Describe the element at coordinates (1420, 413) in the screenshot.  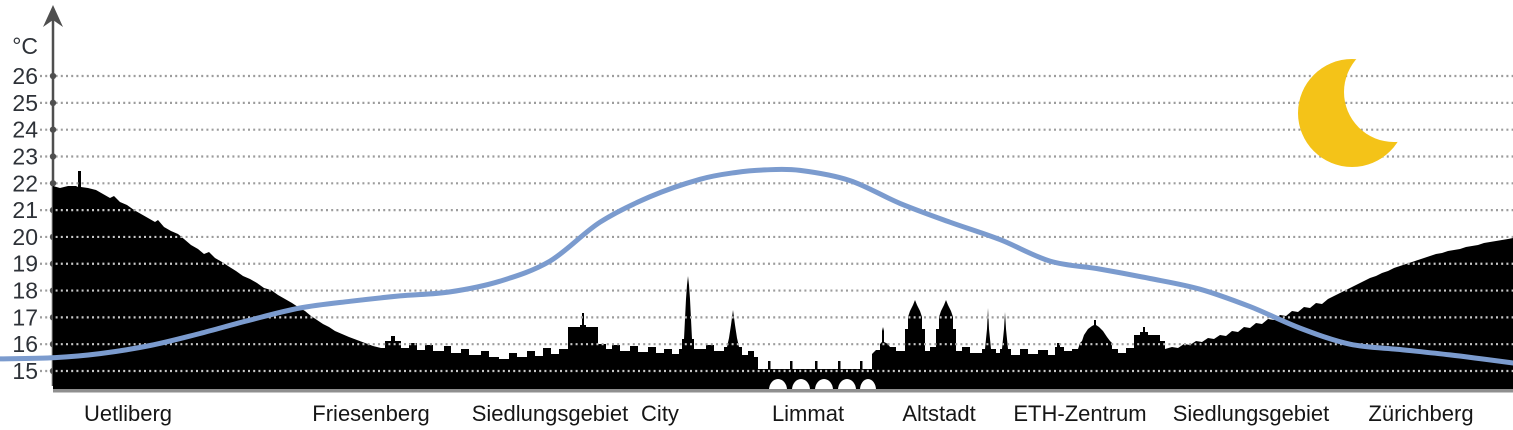
I see `x-label-z-richberg-8: Zürichberg` at that location.